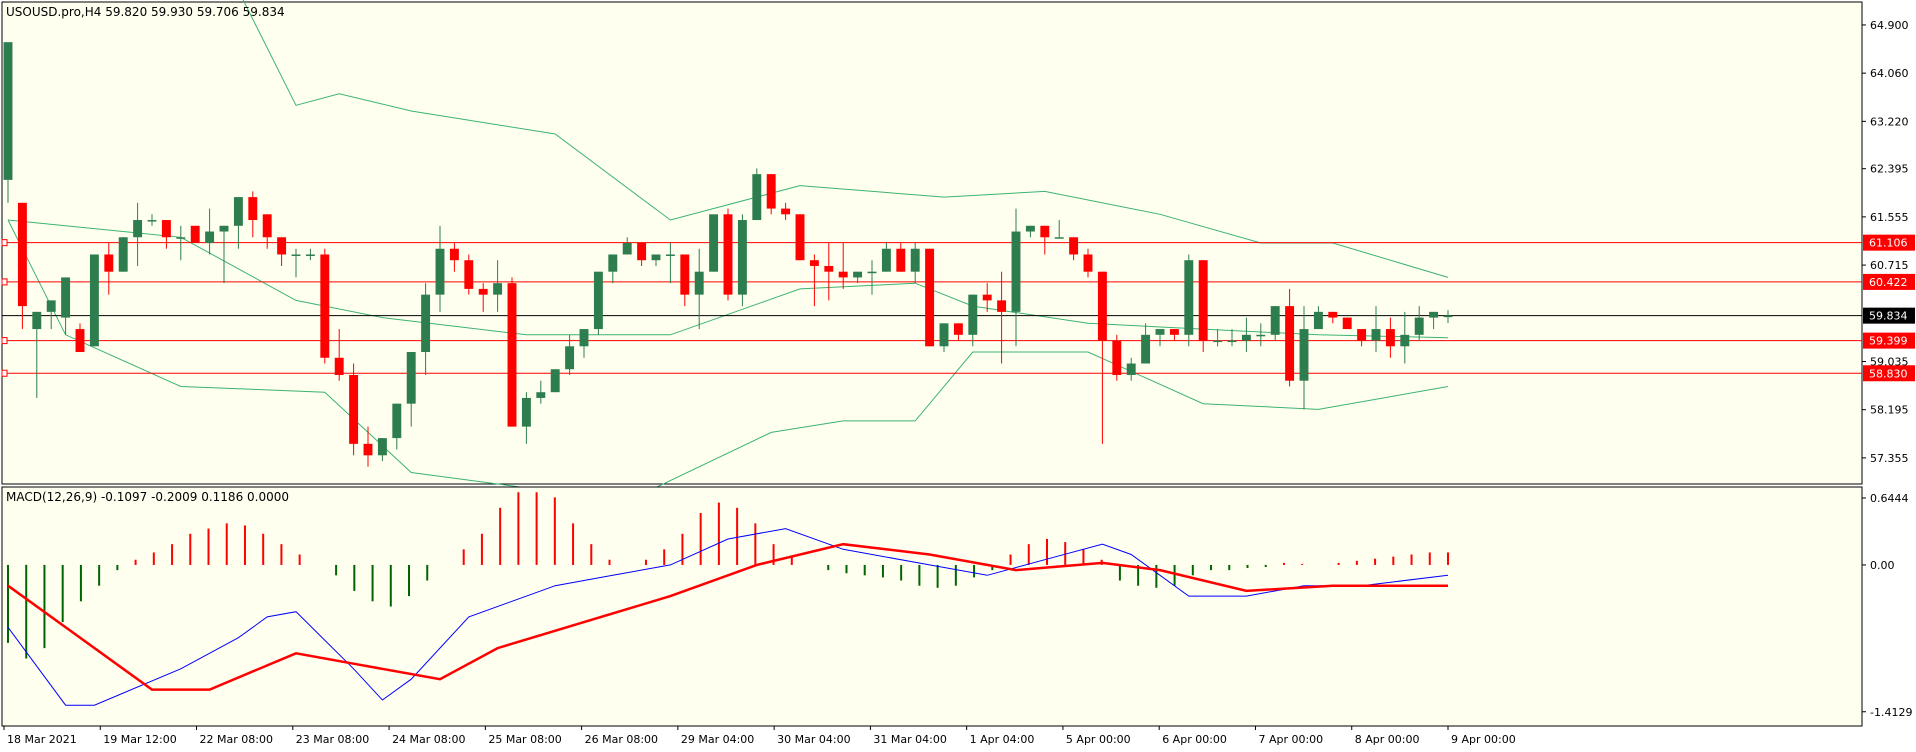 This screenshot has height=752, width=1916. I want to click on level-price-label: 61.106, so click(1888, 243).